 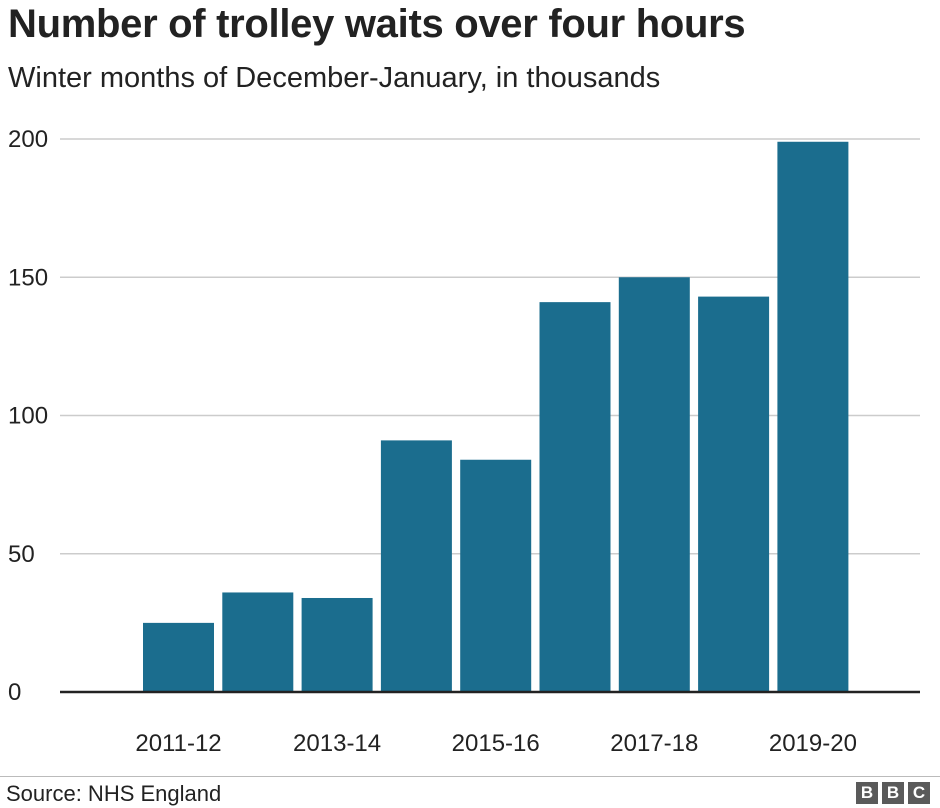 What do you see at coordinates (867, 793) in the screenshot?
I see `logo-letter-1: B` at bounding box center [867, 793].